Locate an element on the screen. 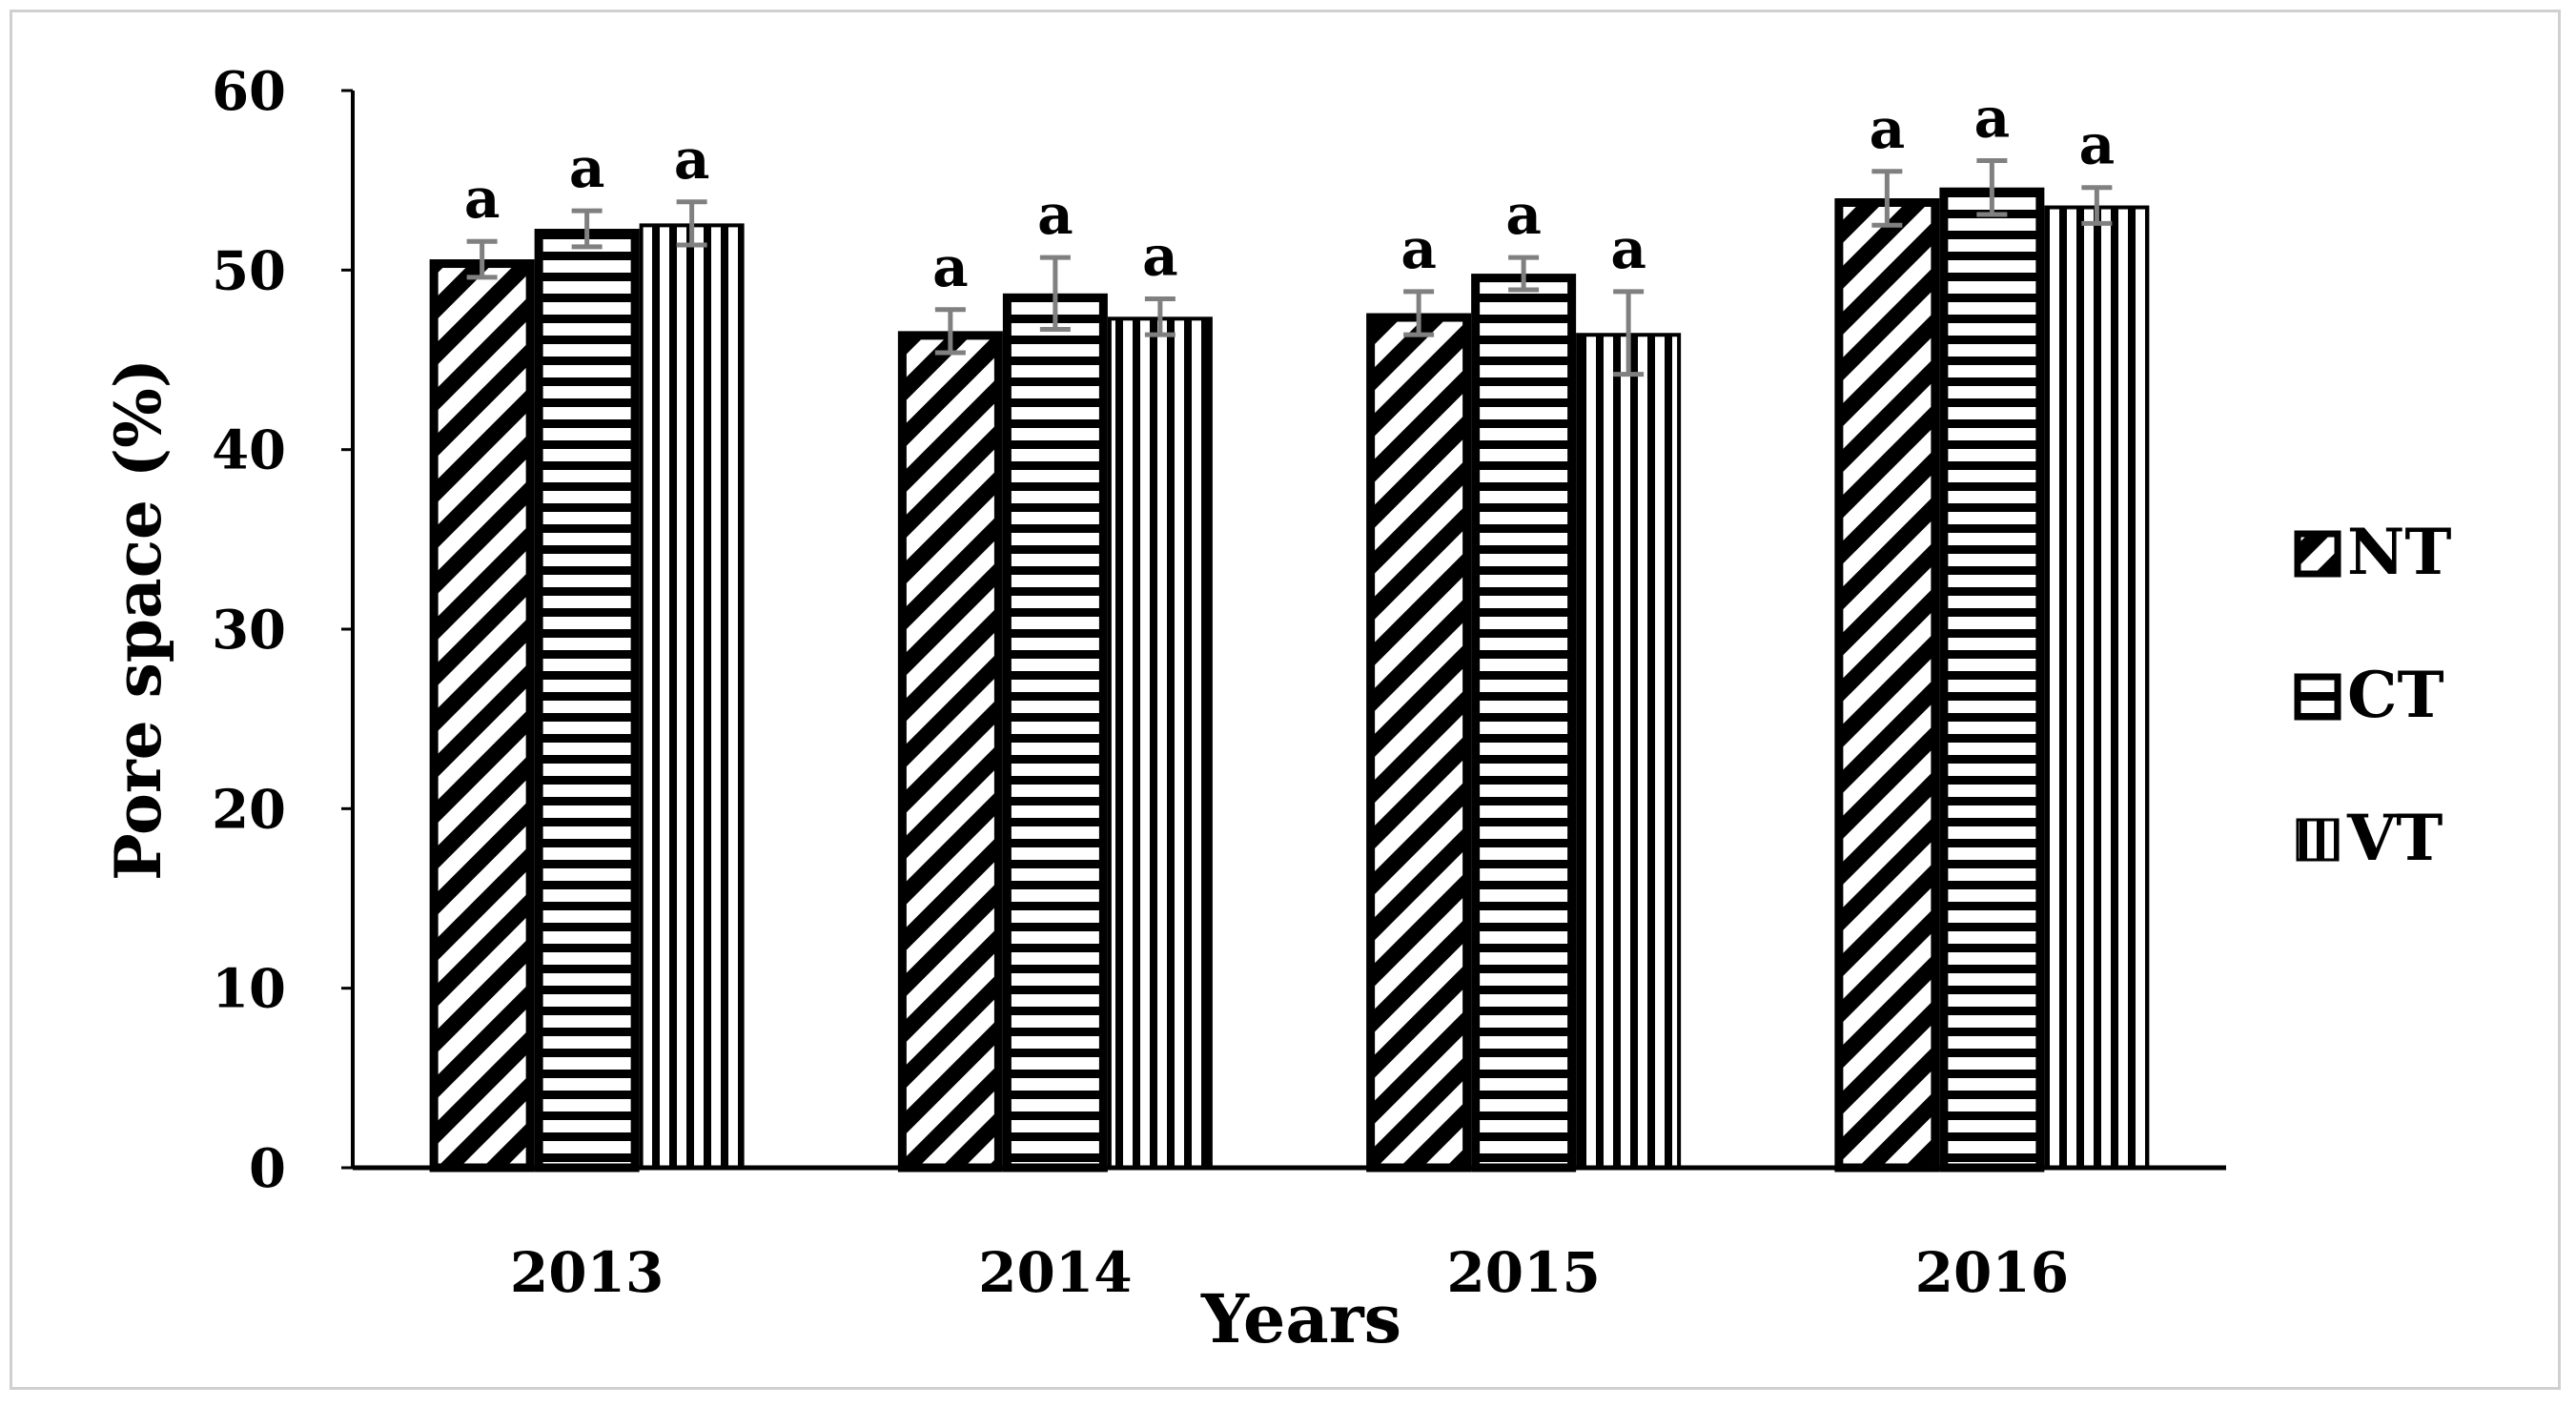 The height and width of the screenshot is (1407, 2576). error-bar-ct-2014 is located at coordinates (1055, 293).